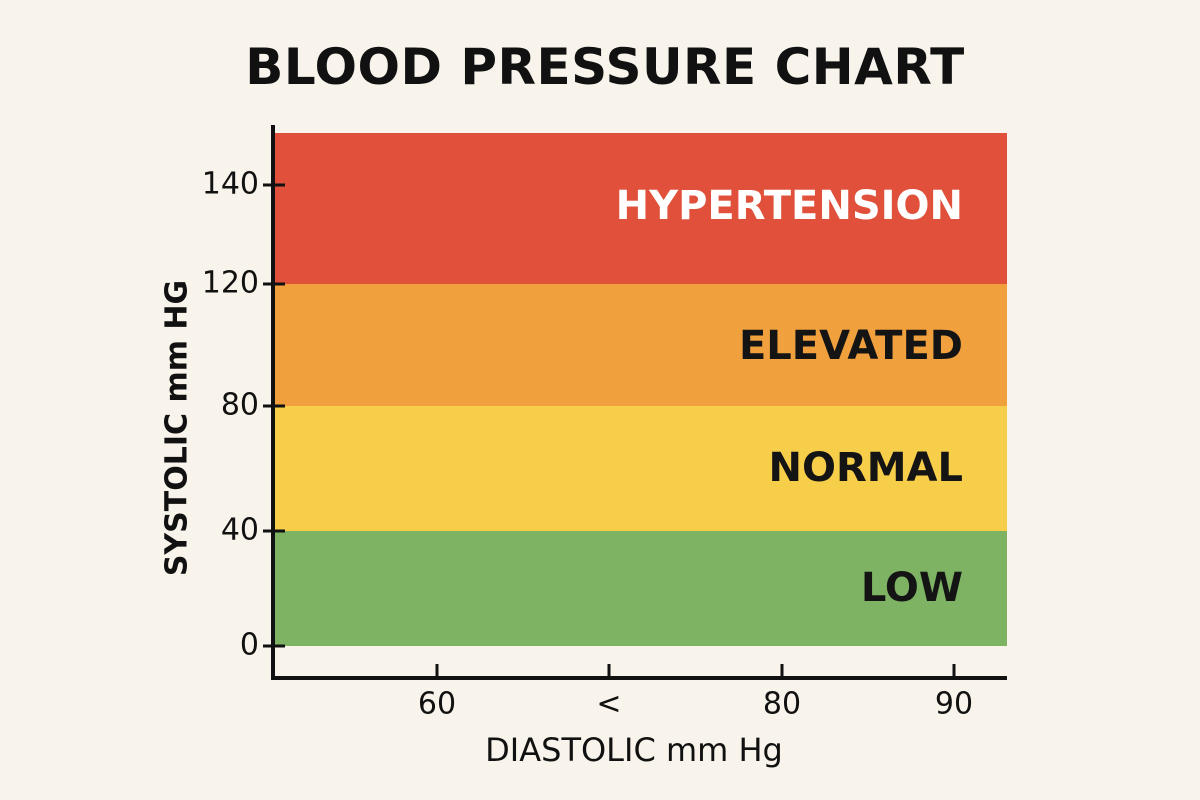 Image resolution: width=1200 pixels, height=800 pixels. Describe the element at coordinates (249, 645) in the screenshot. I see `y-tick-label: 0` at that location.